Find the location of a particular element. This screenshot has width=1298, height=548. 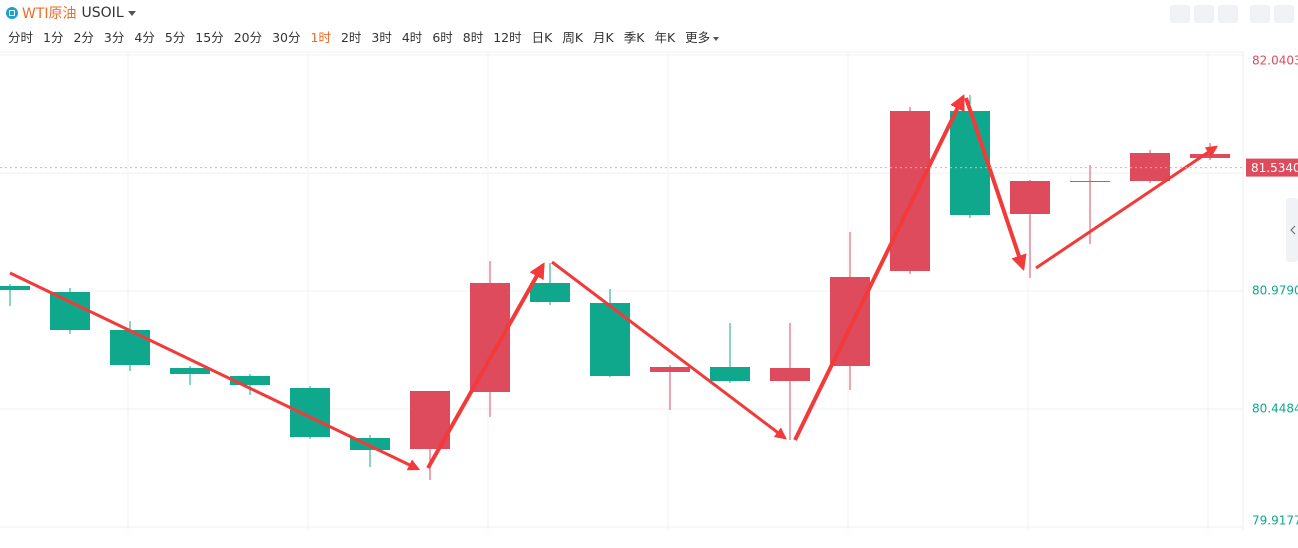

symbol-icon is located at coordinates (12, 13).